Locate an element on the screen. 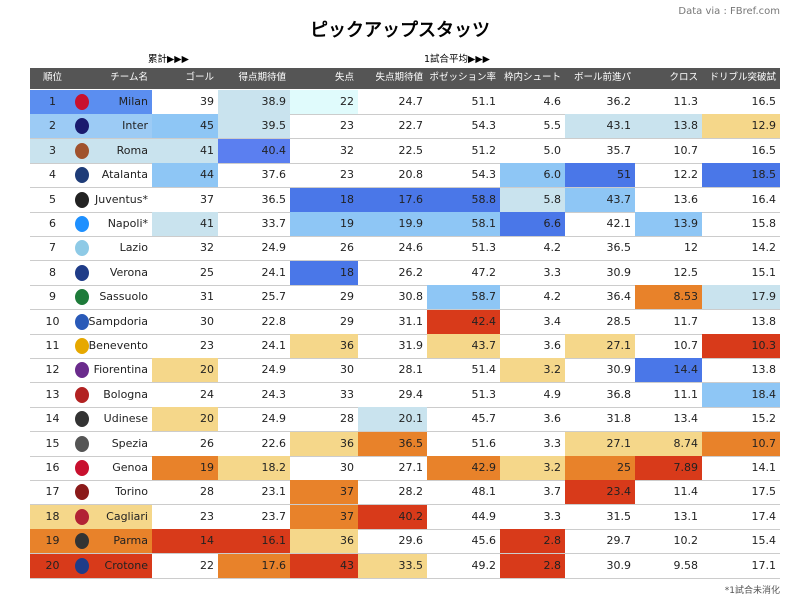 This screenshot has height=600, width=800. stat-cell: 17.1 is located at coordinates (764, 565).